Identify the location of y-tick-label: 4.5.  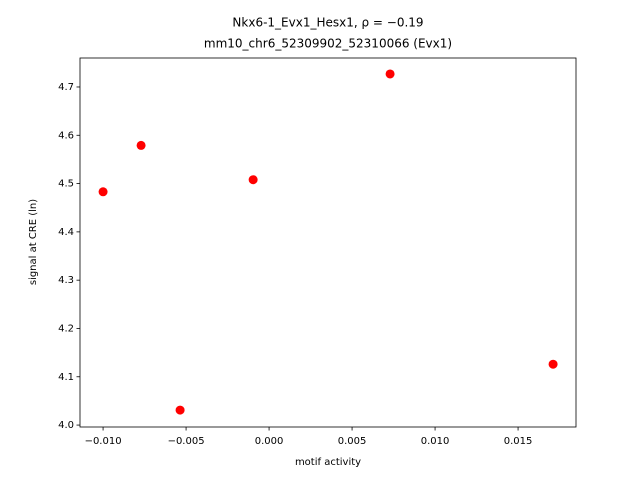
(66, 184).